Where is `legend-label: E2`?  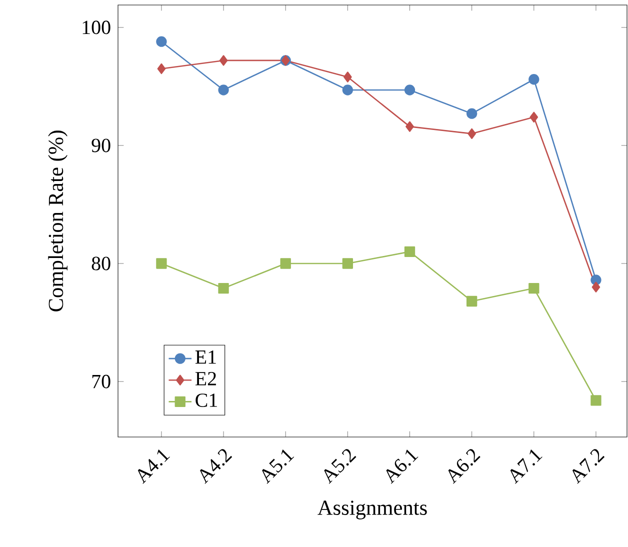 legend-label: E2 is located at coordinates (205, 379).